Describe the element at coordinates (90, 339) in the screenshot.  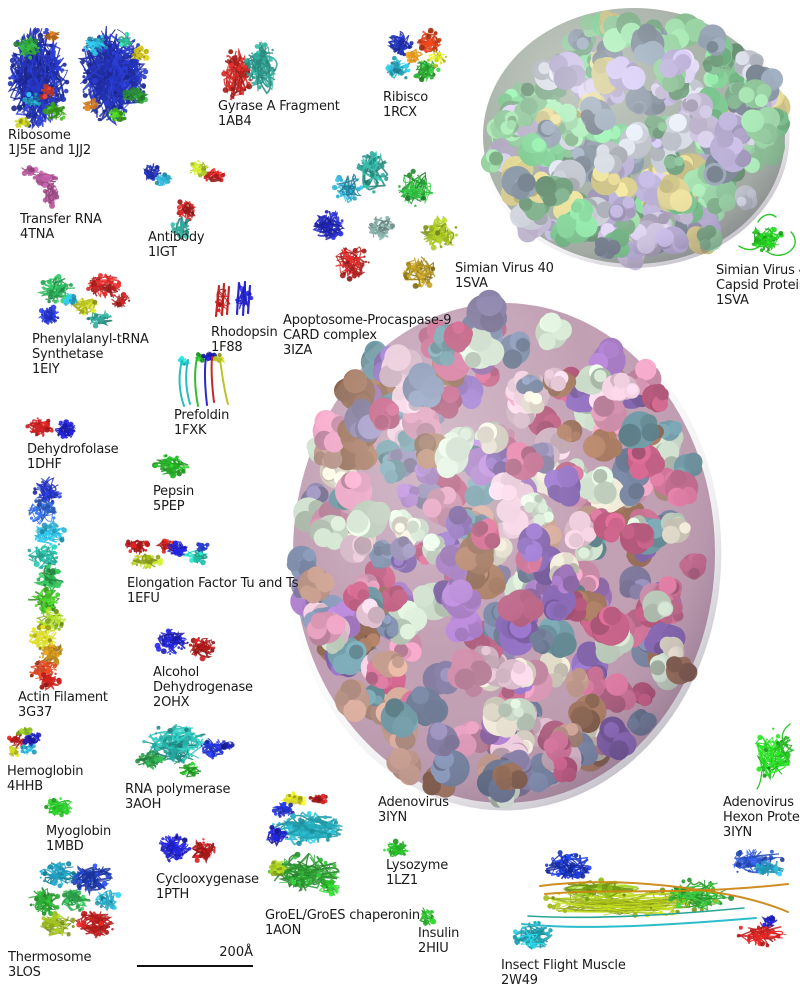
I see `molecule-name: Phenylalanyl-tRNA` at that location.